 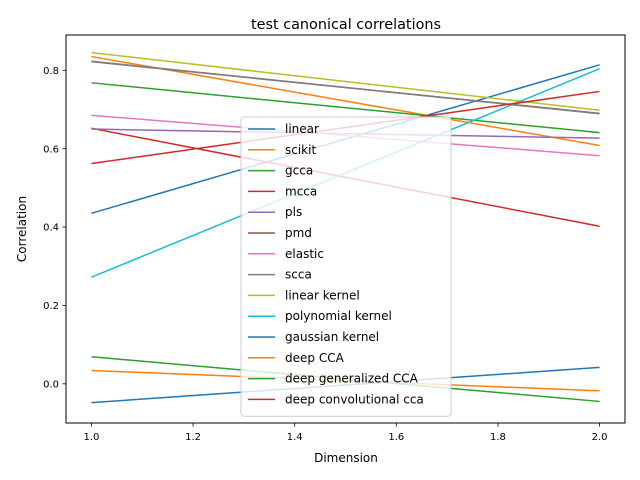 I want to click on legend-label: linear, so click(x=302, y=129).